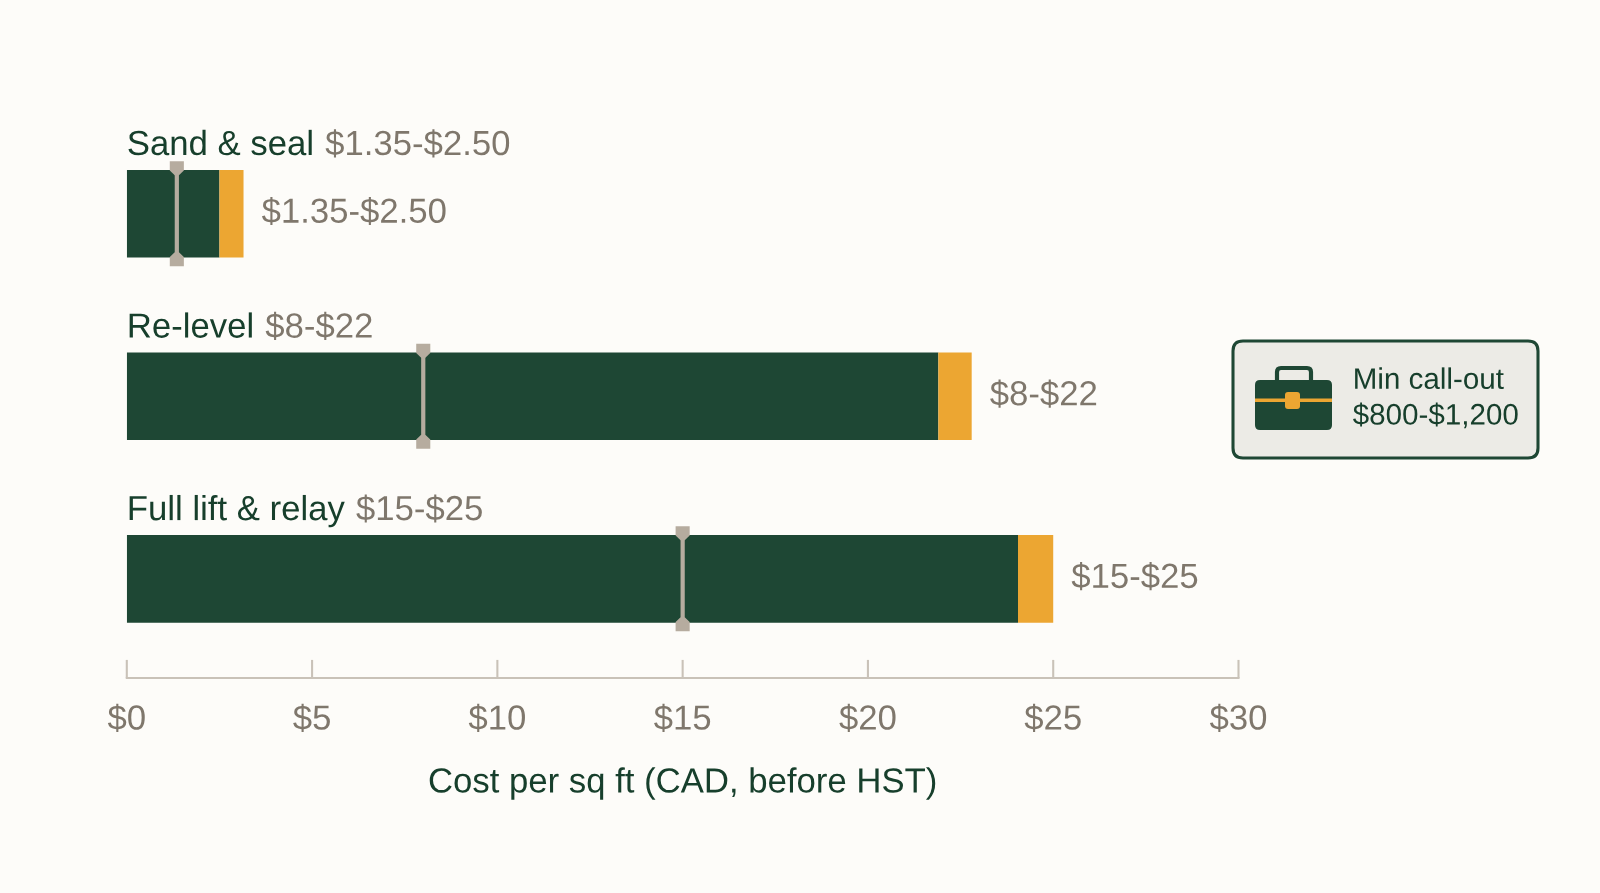 This screenshot has width=1600, height=893. What do you see at coordinates (496, 717) in the screenshot?
I see `x-tick-label: $10` at bounding box center [496, 717].